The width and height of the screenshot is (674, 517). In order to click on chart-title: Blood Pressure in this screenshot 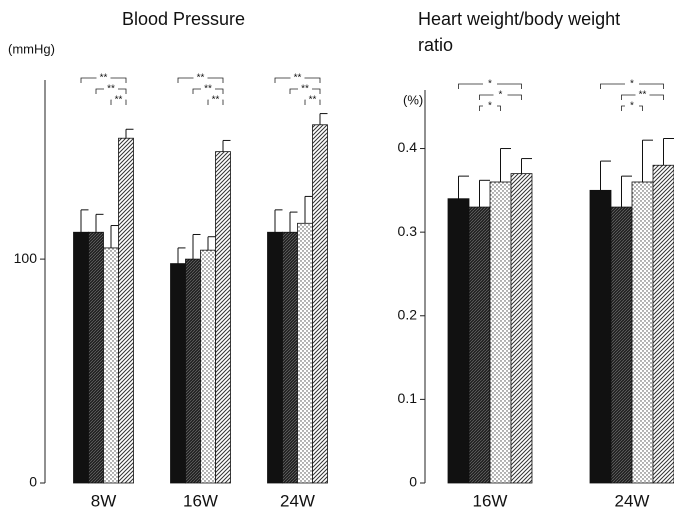, I will do `click(184, 19)`.